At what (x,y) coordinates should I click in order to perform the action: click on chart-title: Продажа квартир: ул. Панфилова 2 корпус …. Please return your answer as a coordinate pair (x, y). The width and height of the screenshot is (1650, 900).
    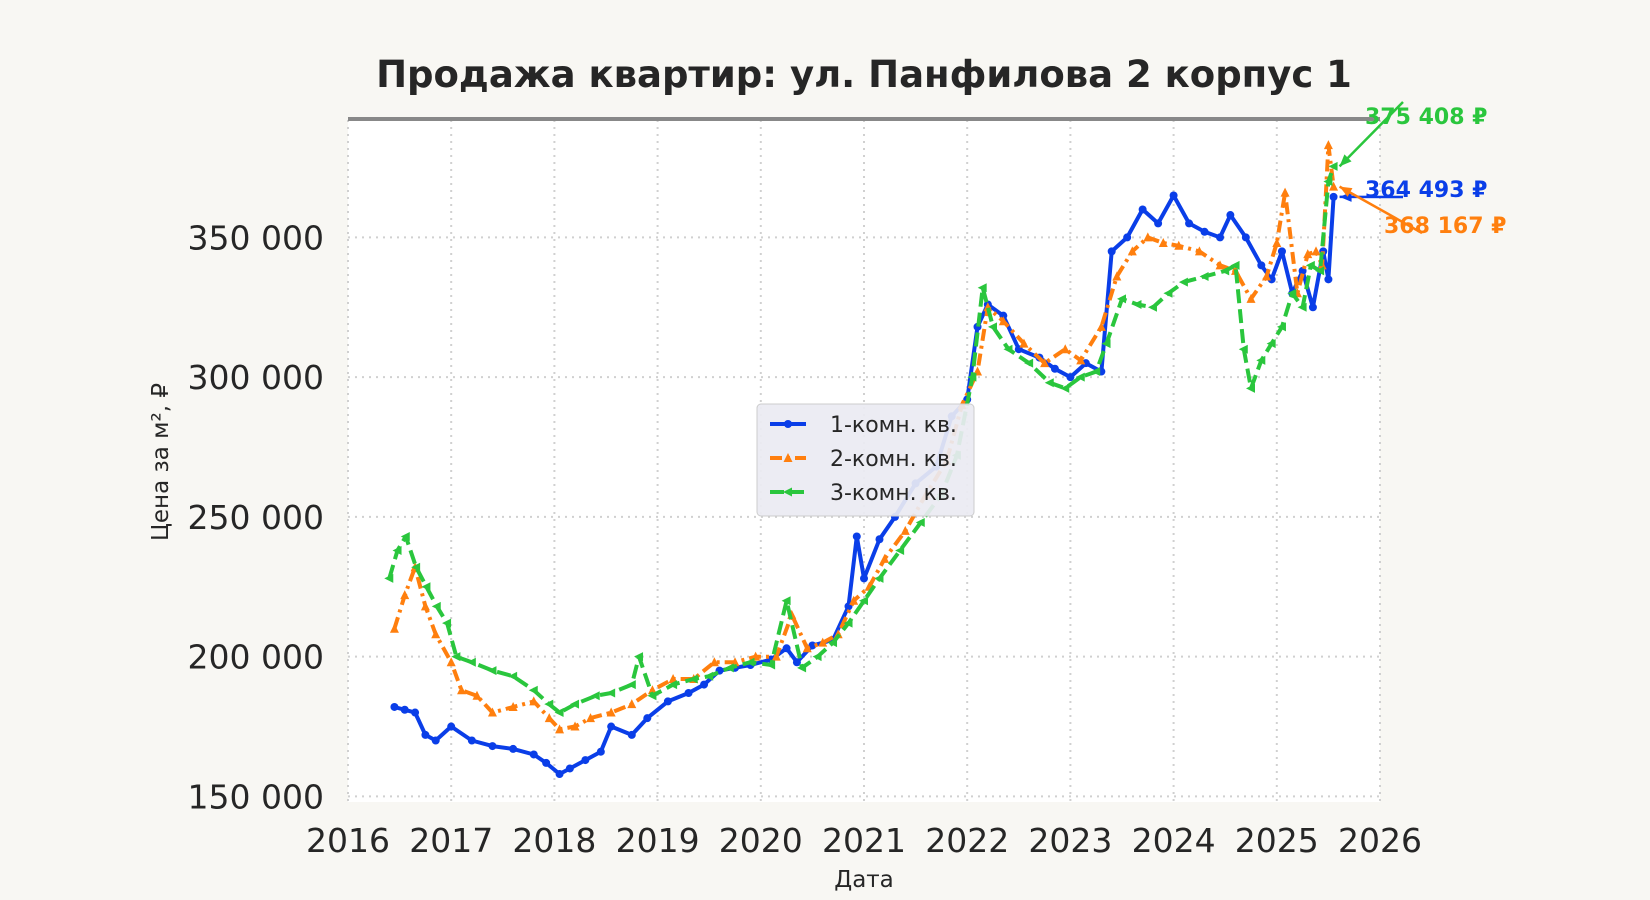
    Looking at the image, I should click on (864, 74).